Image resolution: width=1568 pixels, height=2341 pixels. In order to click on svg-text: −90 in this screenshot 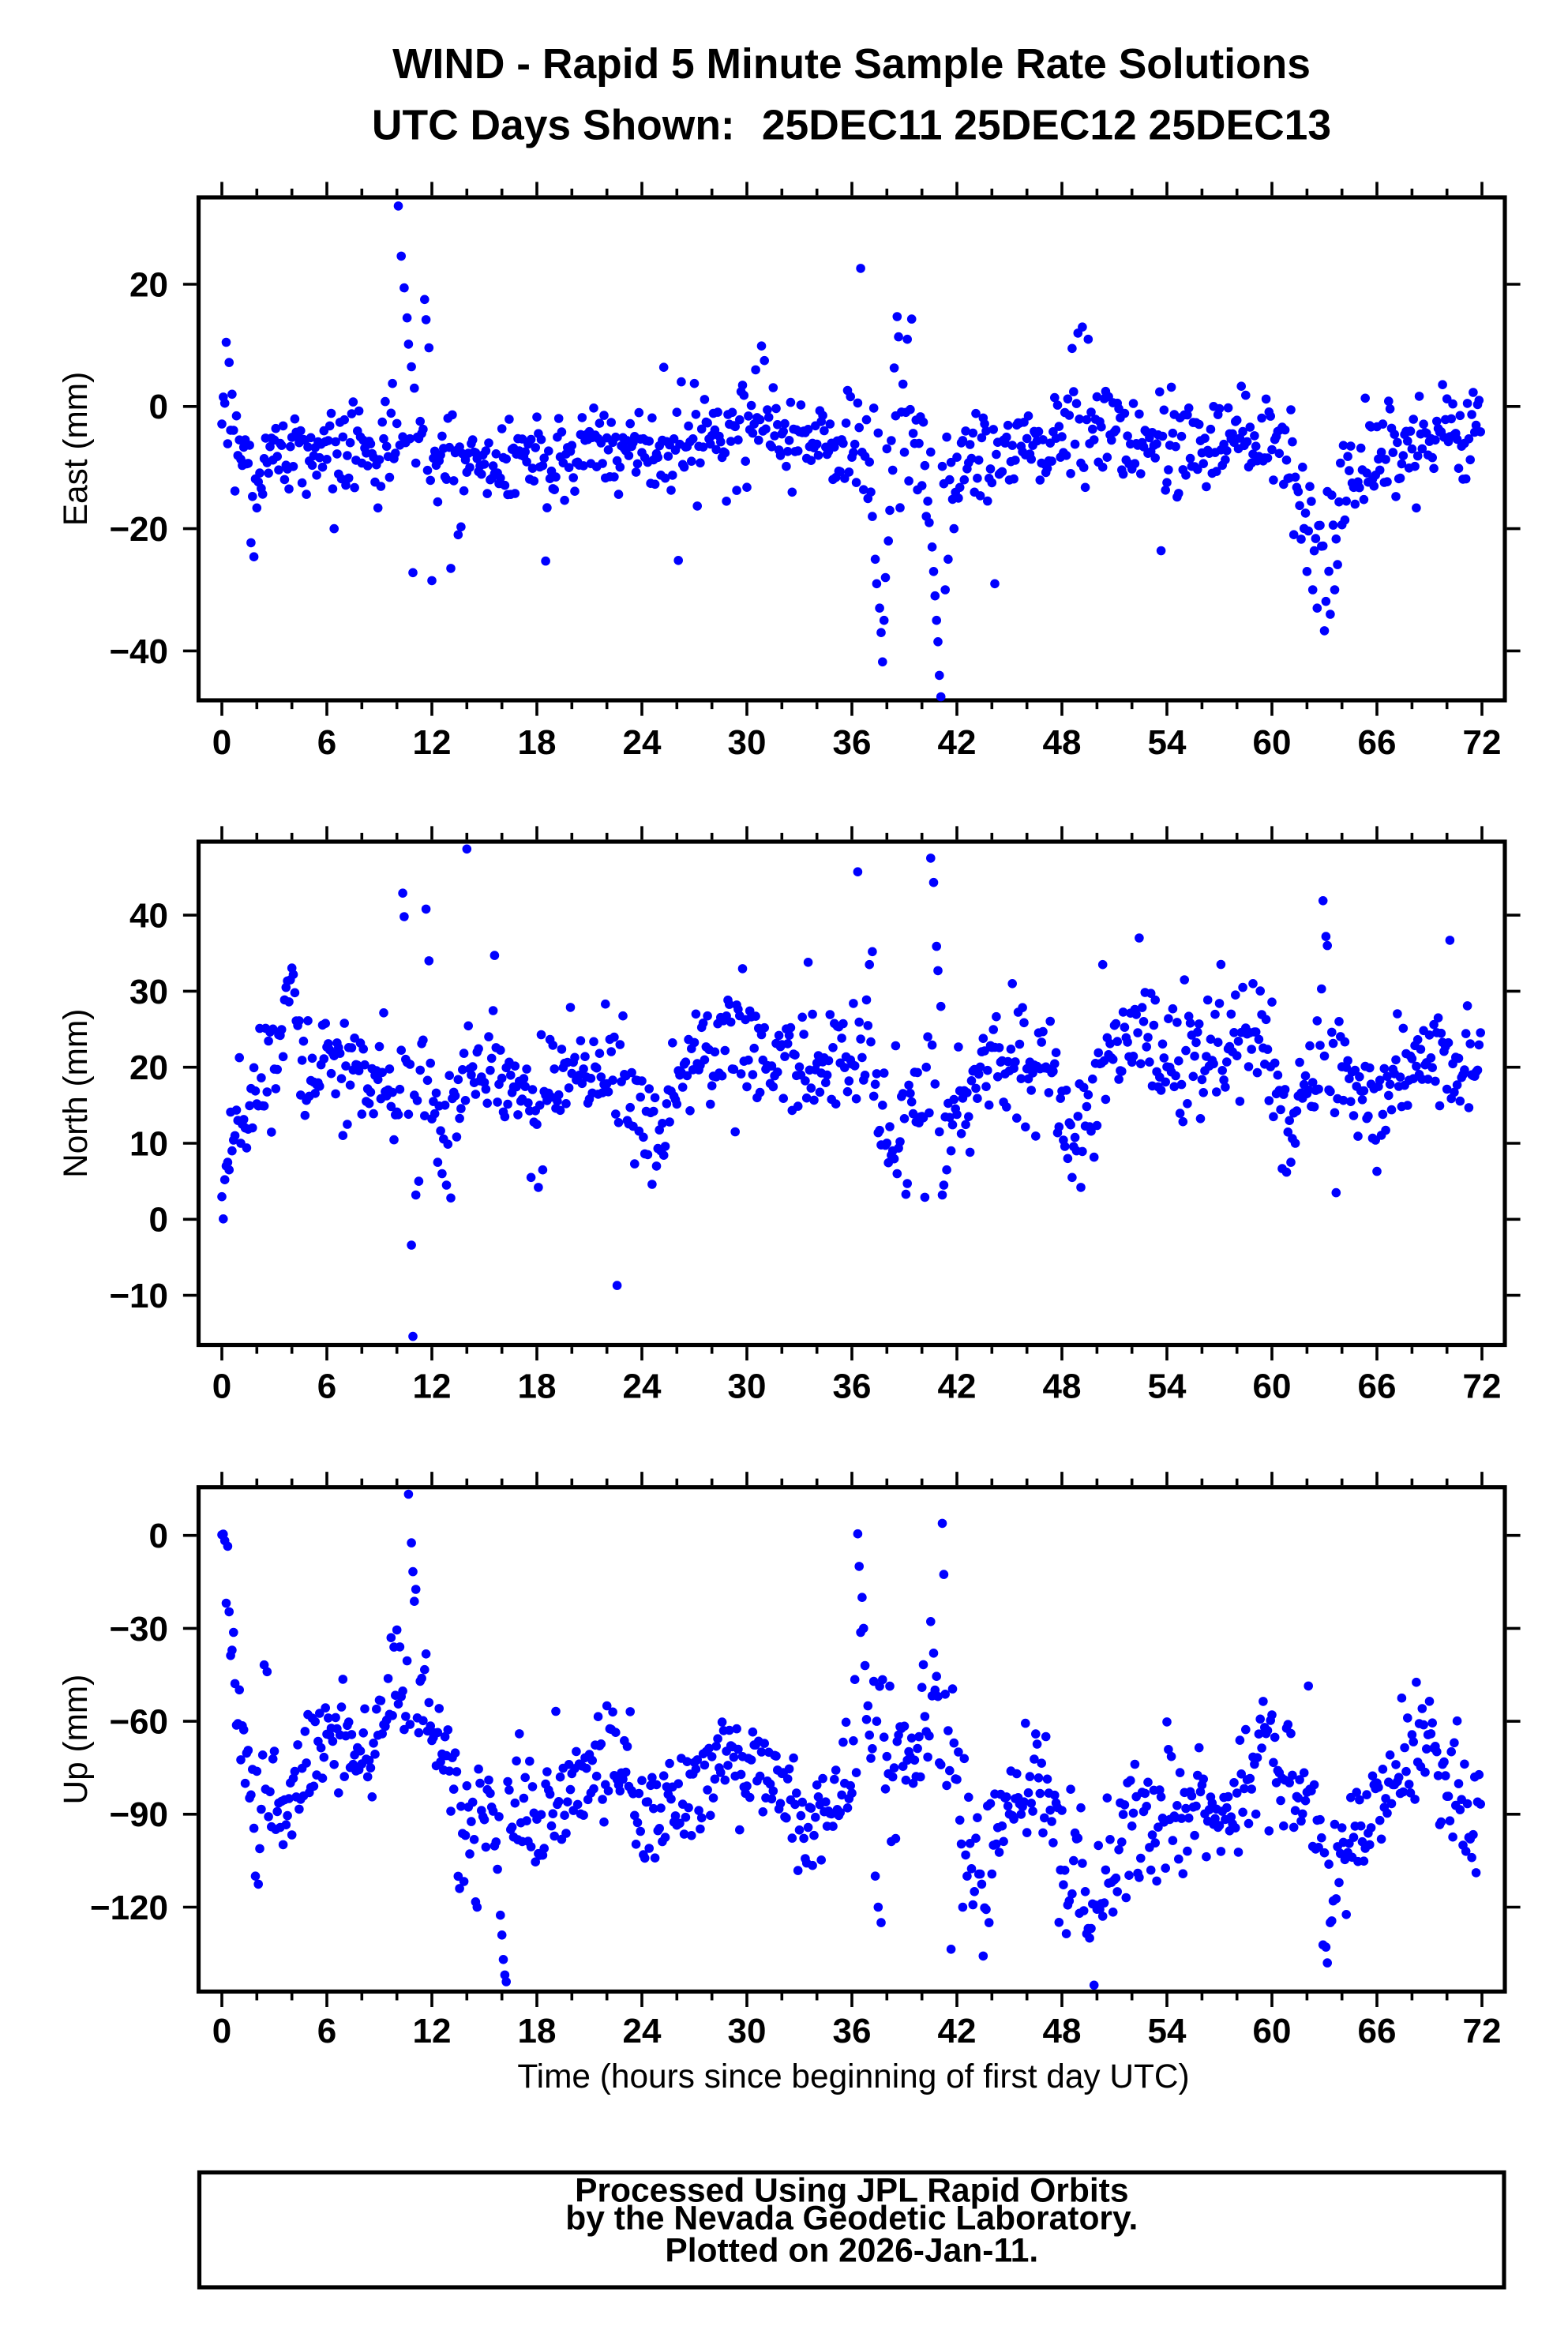, I will do `click(138, 1814)`.